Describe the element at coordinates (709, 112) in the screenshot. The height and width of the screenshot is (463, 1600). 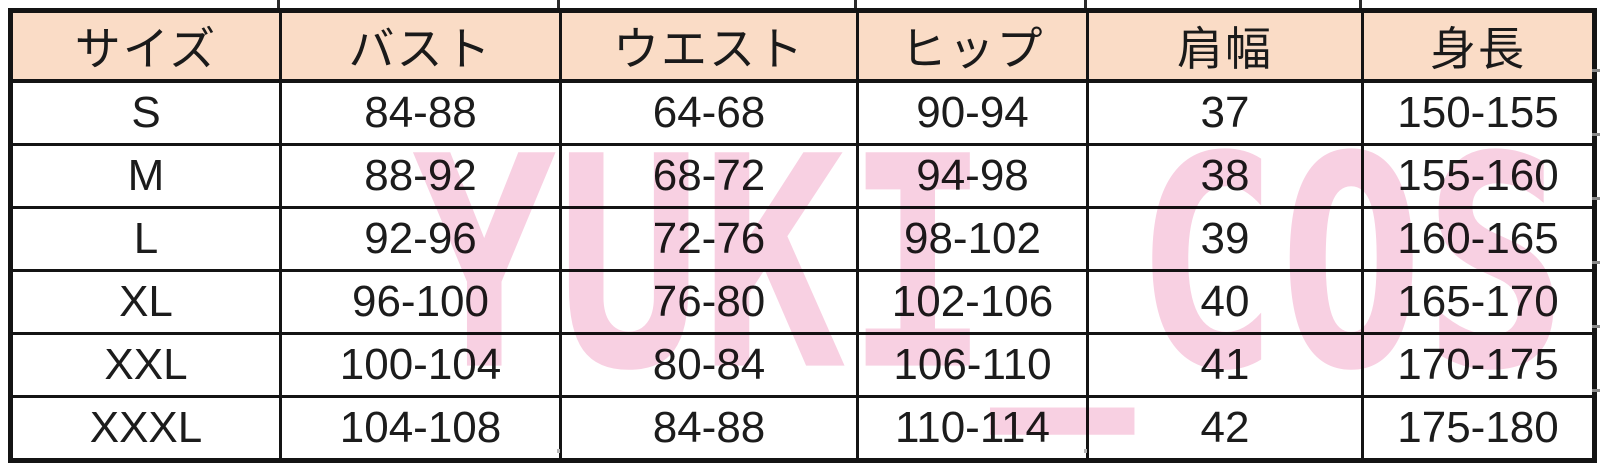
I see `waist-value: 64-68` at that location.